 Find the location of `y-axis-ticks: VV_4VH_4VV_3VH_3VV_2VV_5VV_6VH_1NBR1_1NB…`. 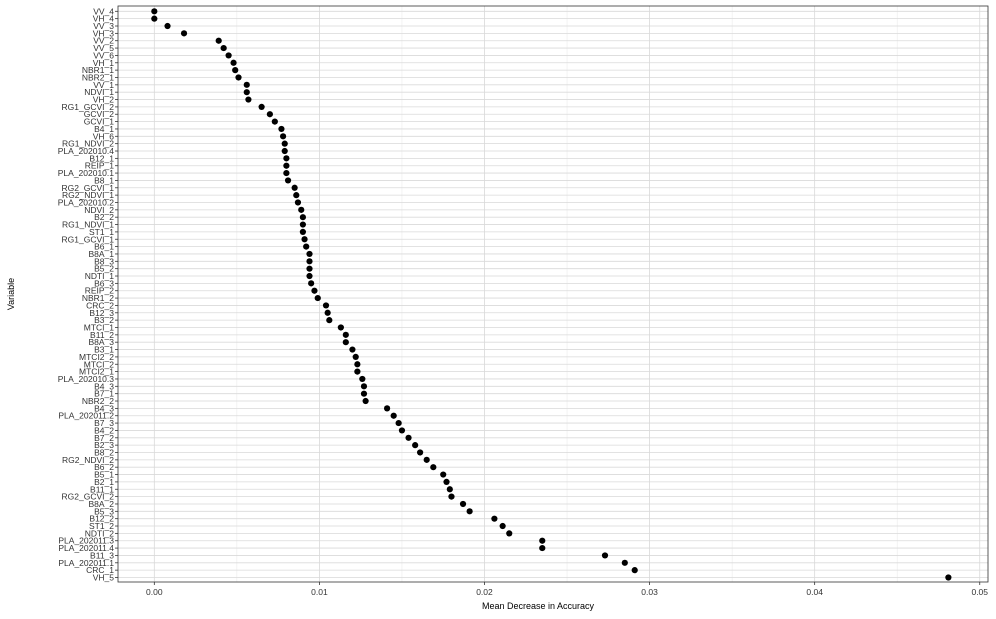

y-axis-ticks: VV_4VH_4VV_3VH_3VV_2VV_5VV_6VH_1NBR1_1NB… is located at coordinates (88, 294).